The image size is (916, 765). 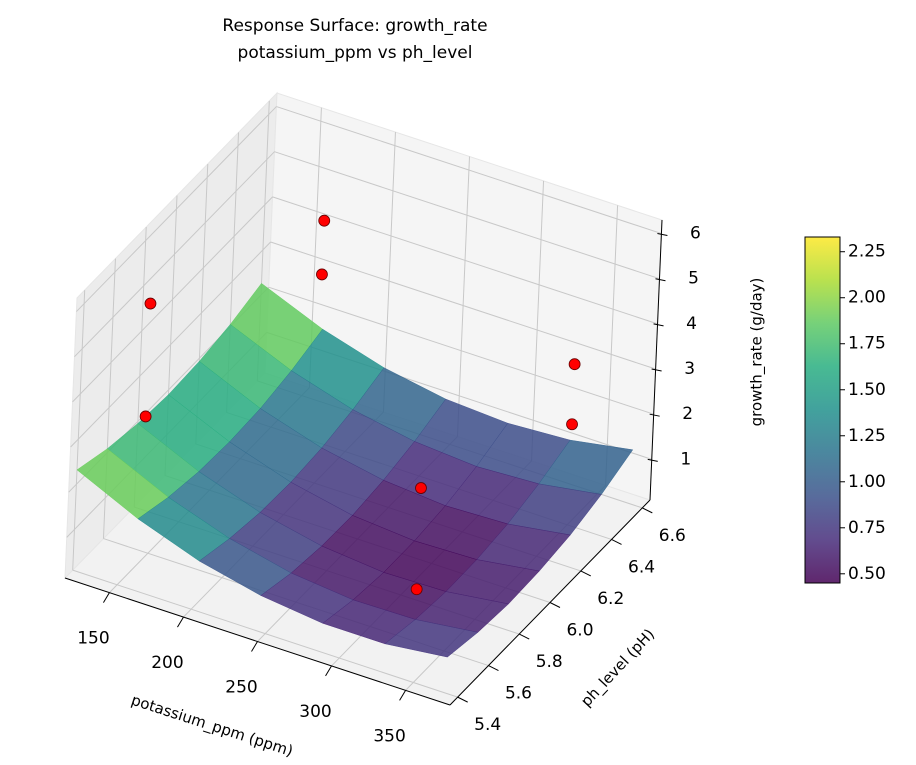 I want to click on y-tick-label: 5.8, so click(x=549, y=662).